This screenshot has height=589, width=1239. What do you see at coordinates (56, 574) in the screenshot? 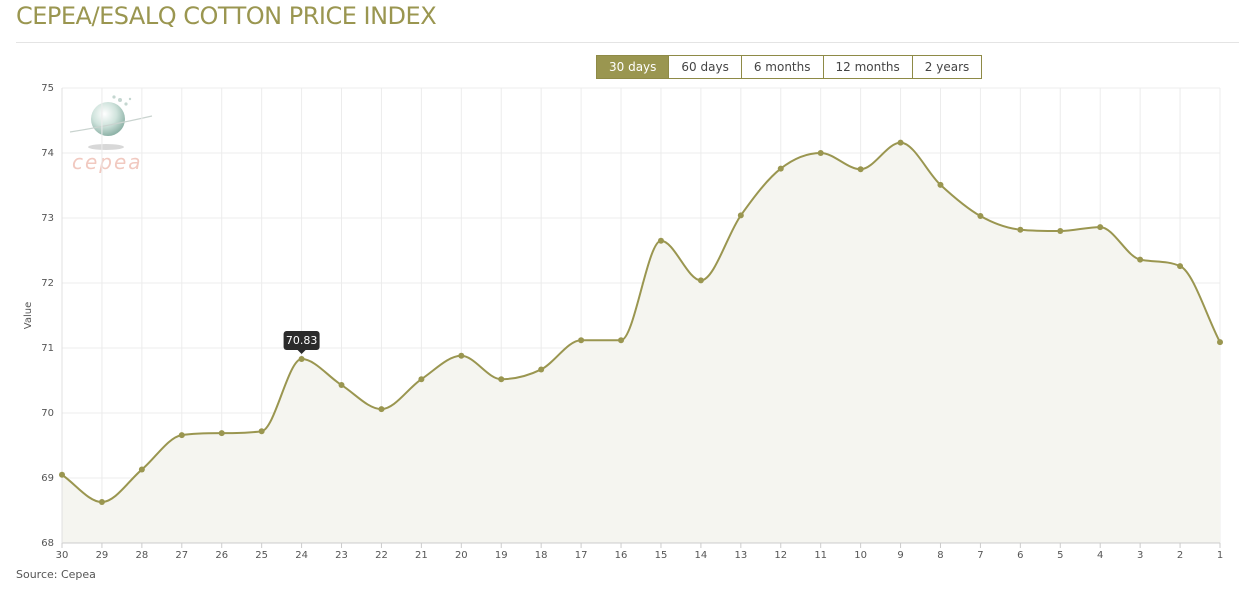
I see `source-note: Source: Cepea` at bounding box center [56, 574].